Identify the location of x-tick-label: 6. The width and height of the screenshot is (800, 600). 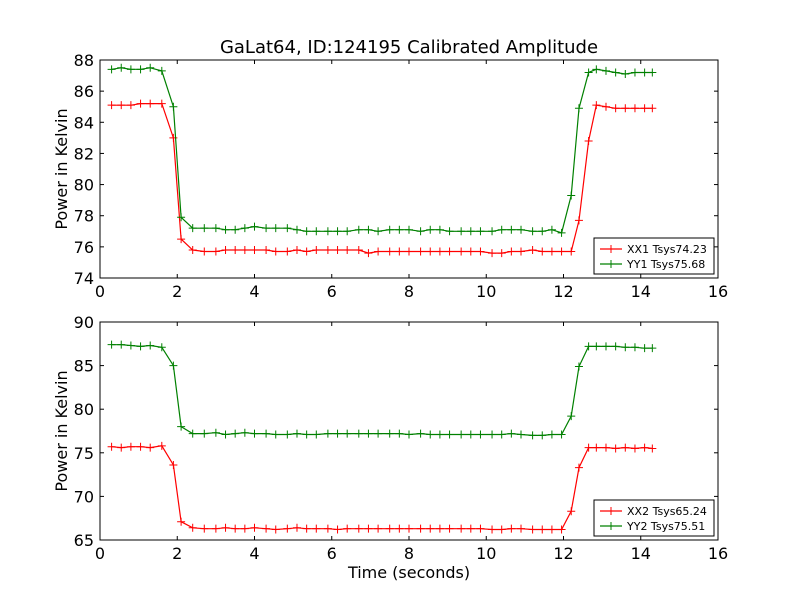
(332, 553).